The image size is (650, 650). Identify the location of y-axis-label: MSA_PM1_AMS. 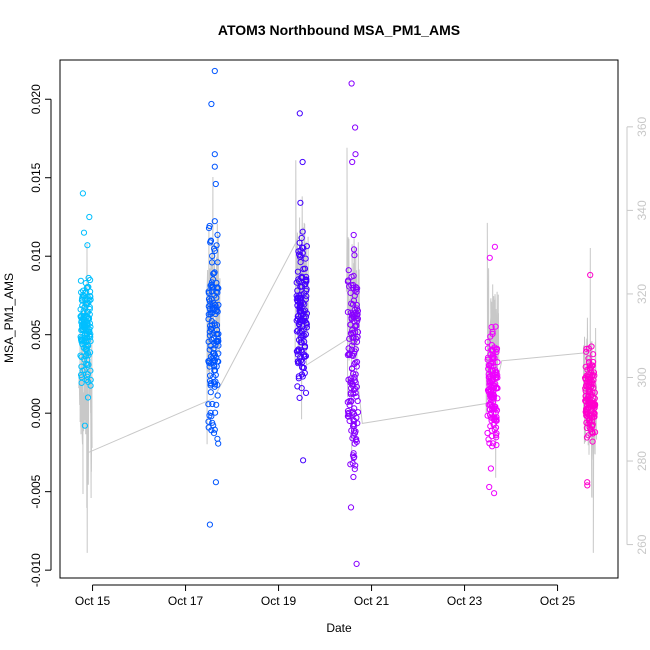
(9, 318).